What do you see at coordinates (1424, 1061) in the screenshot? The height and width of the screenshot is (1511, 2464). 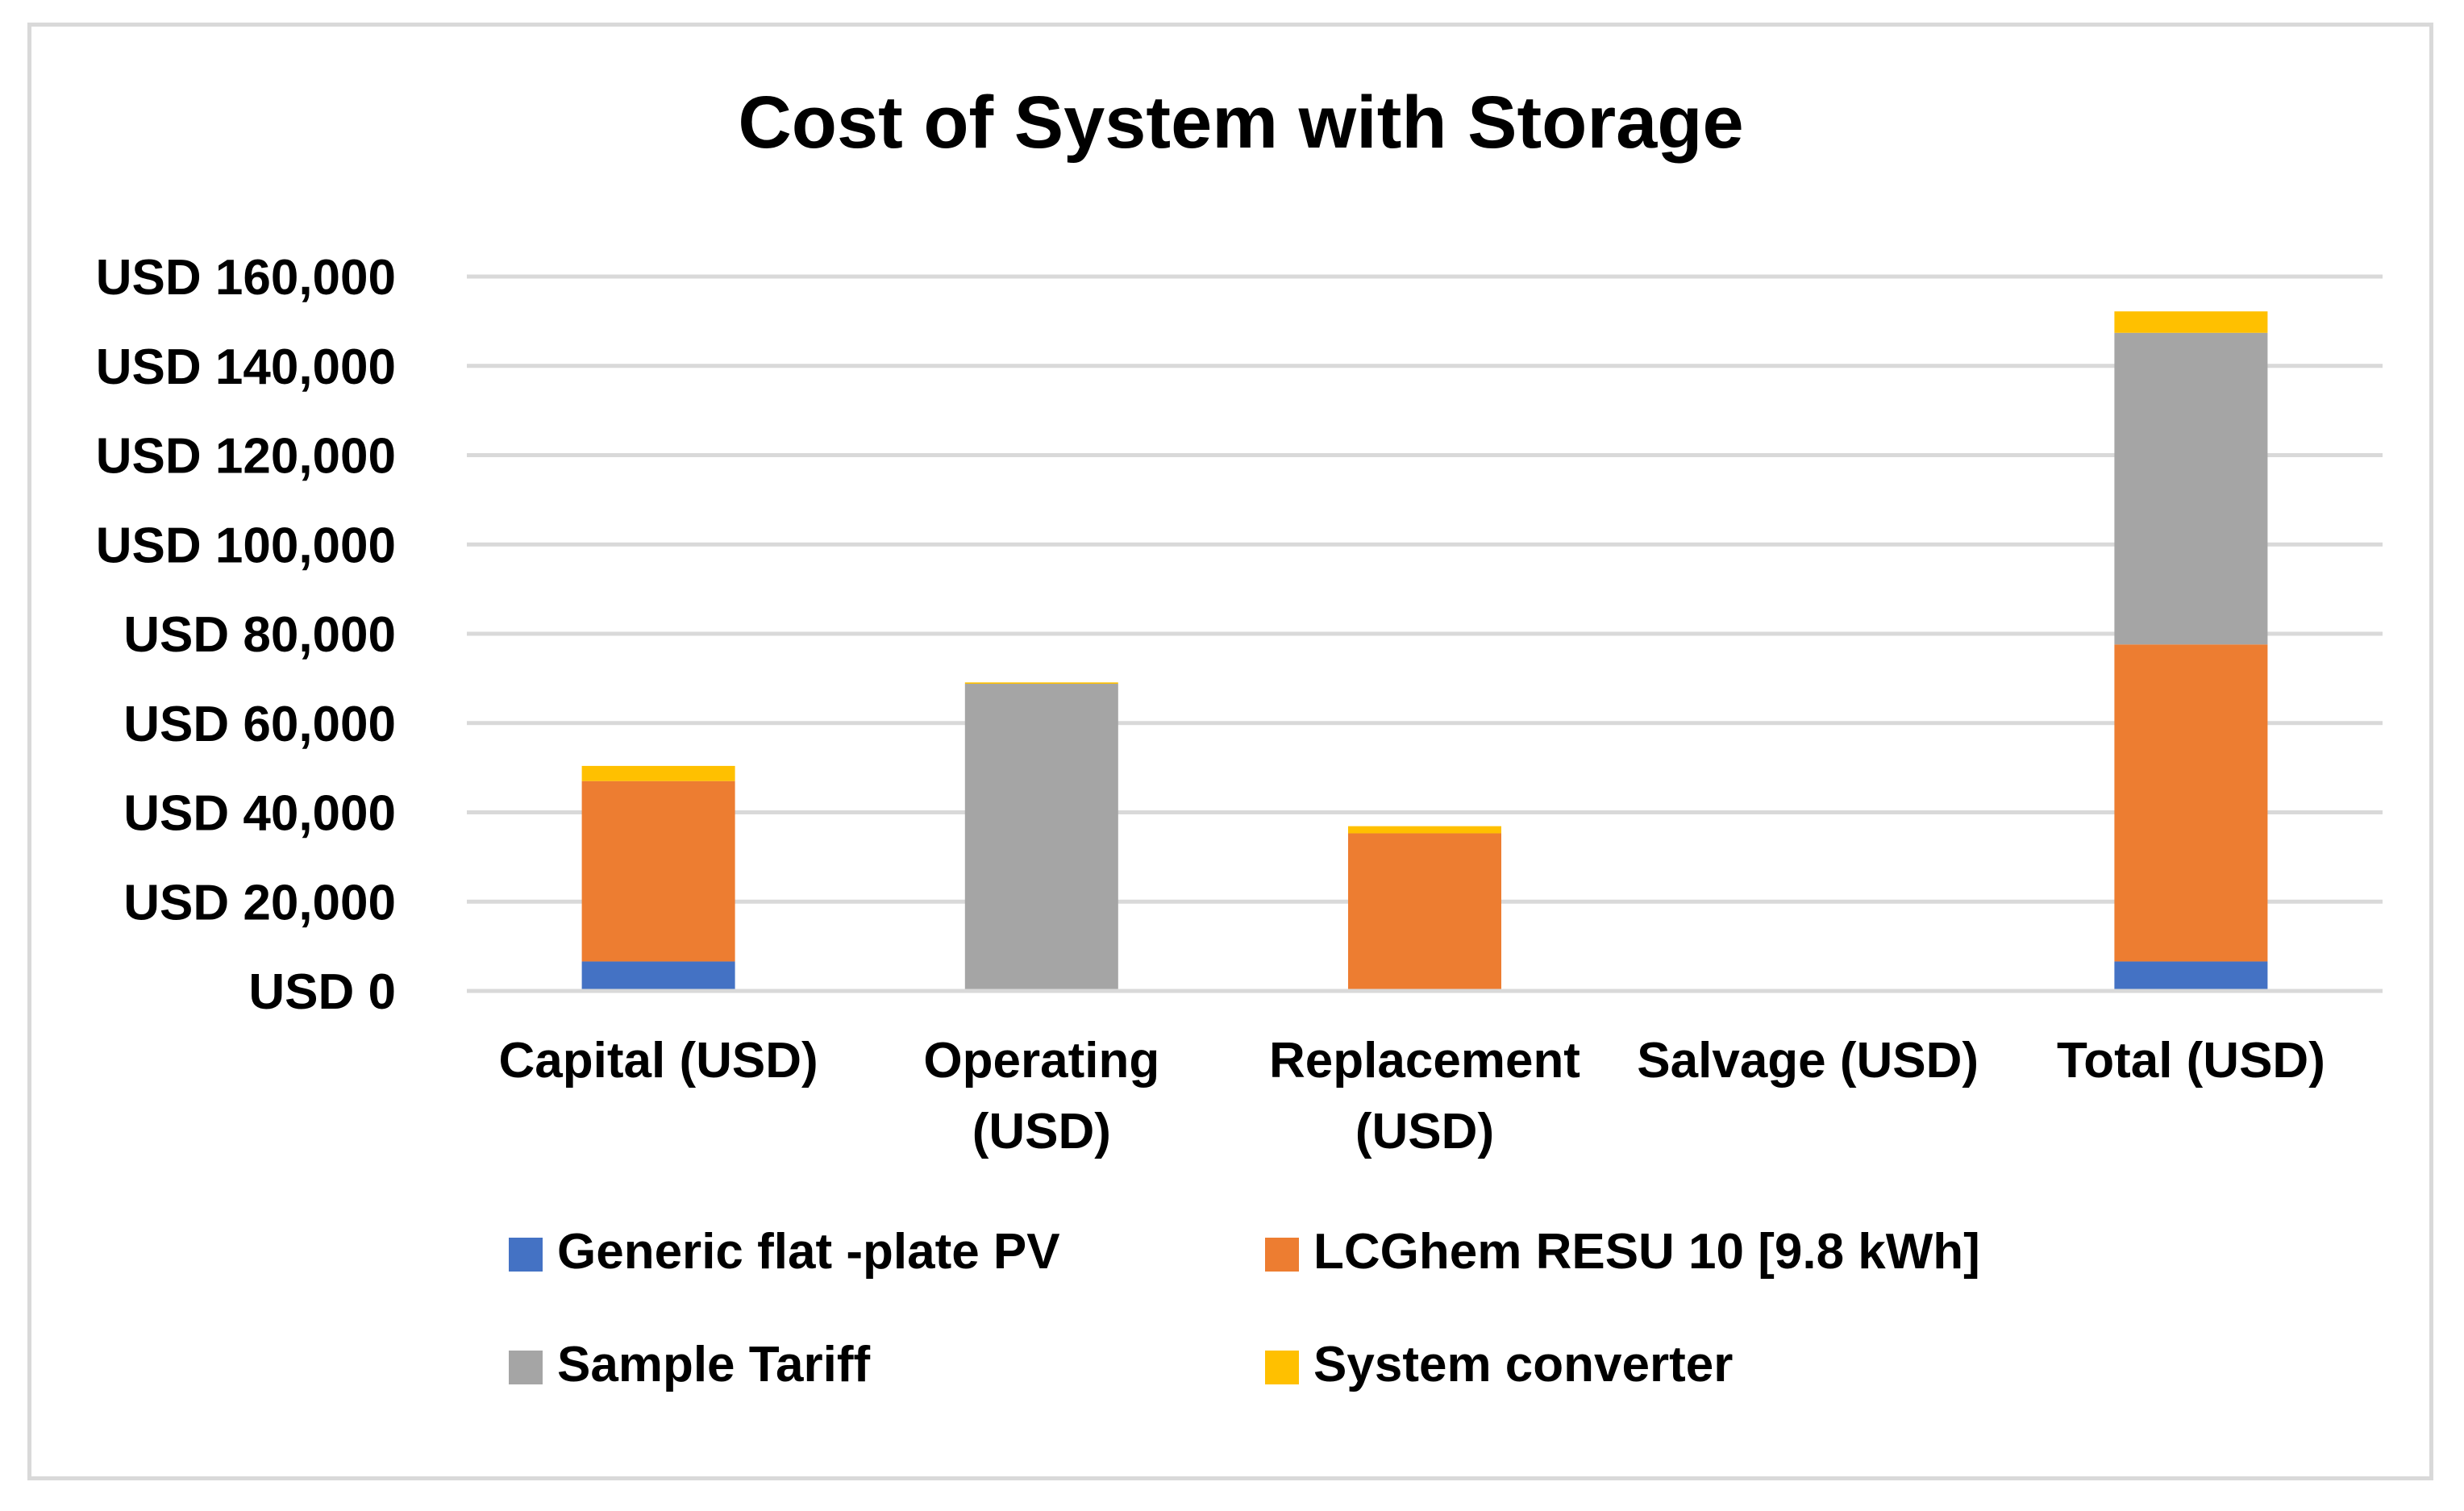 I see `x-category-label: Replacement` at bounding box center [1424, 1061].